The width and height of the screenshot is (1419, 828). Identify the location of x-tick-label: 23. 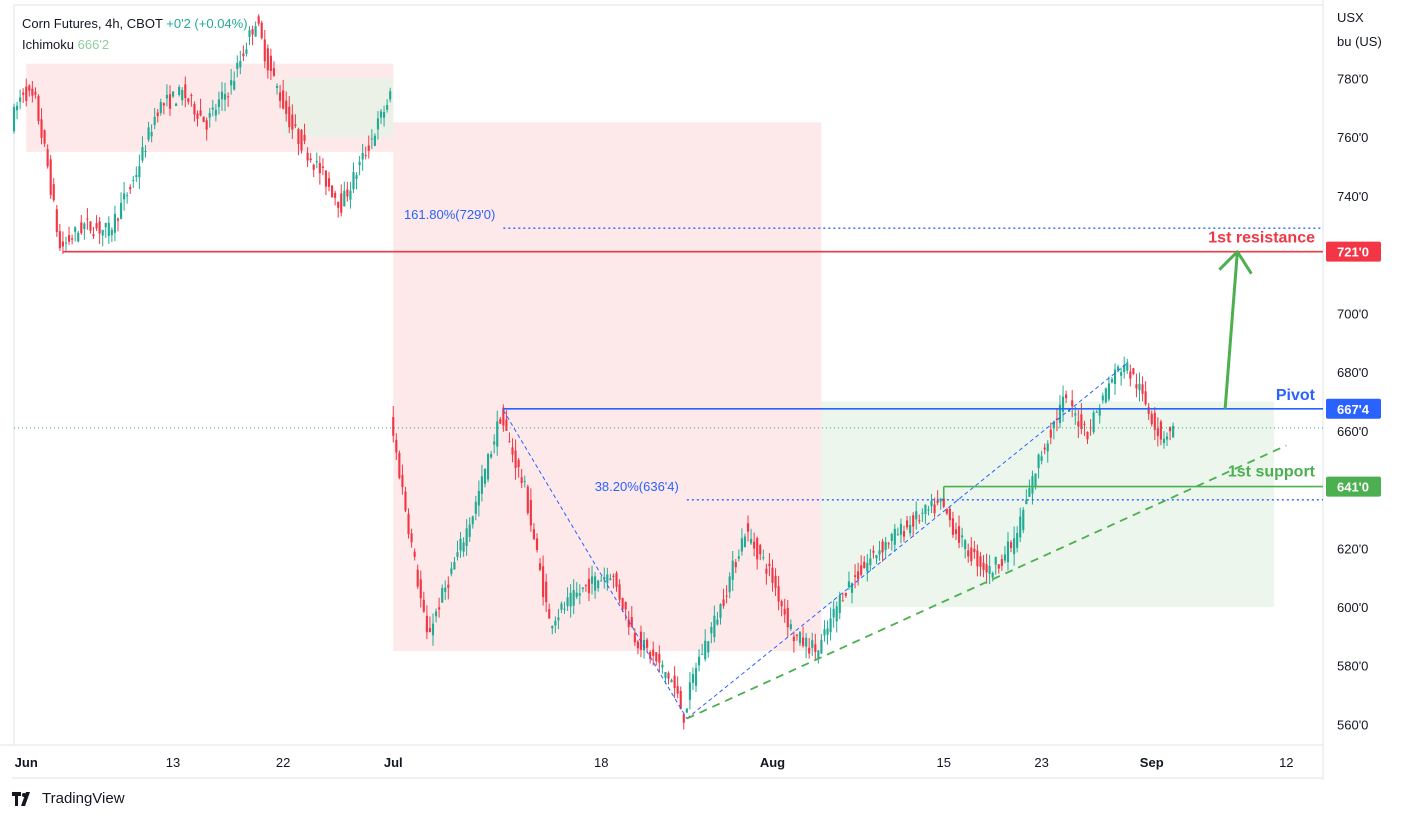
(1041, 762).